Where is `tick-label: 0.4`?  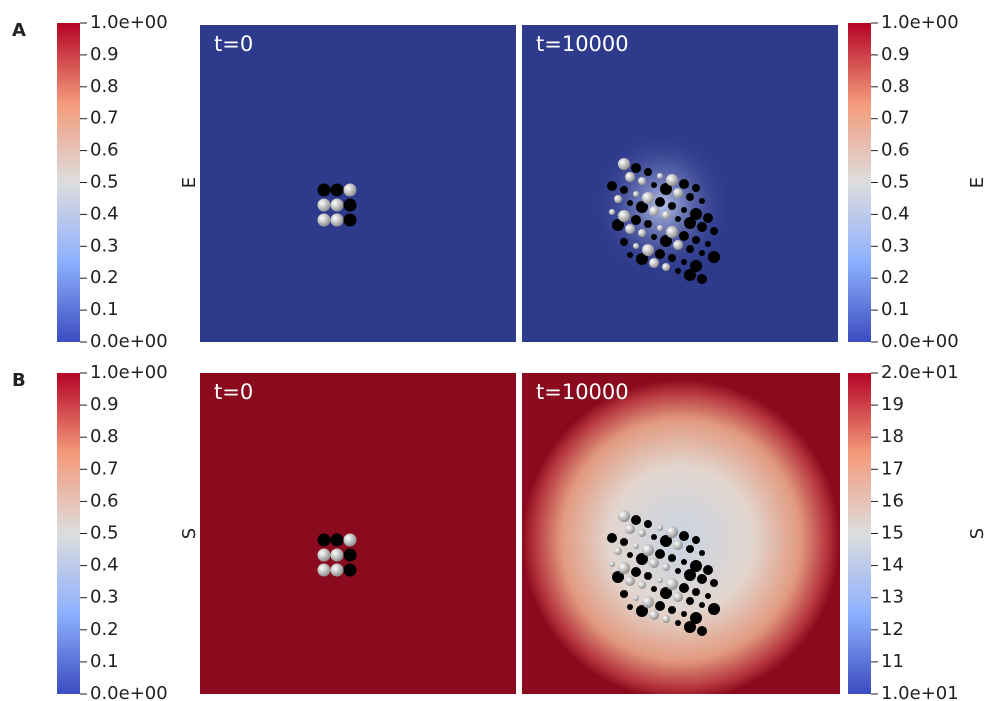 tick-label: 0.4 is located at coordinates (104, 565).